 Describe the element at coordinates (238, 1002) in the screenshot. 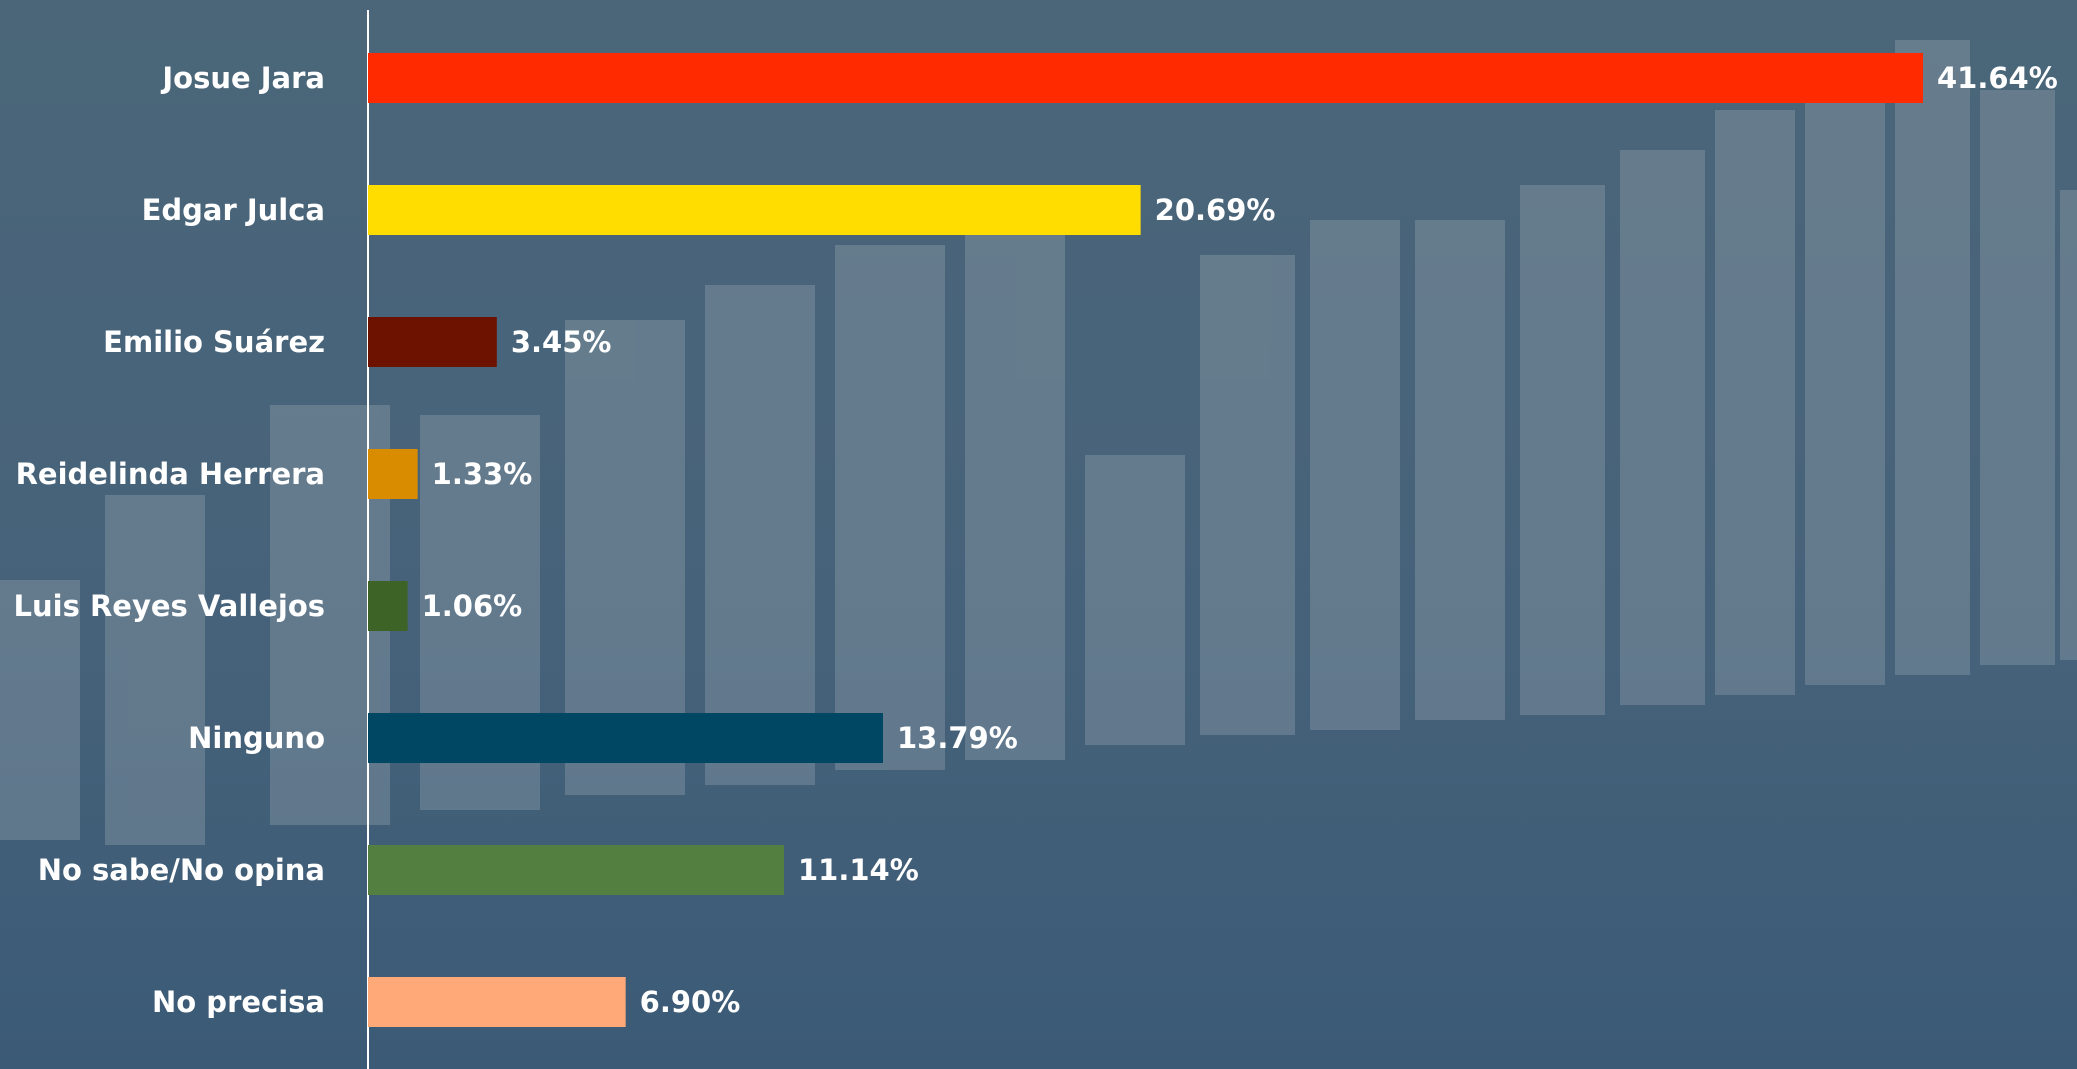

I see `category-label: No precisa` at that location.